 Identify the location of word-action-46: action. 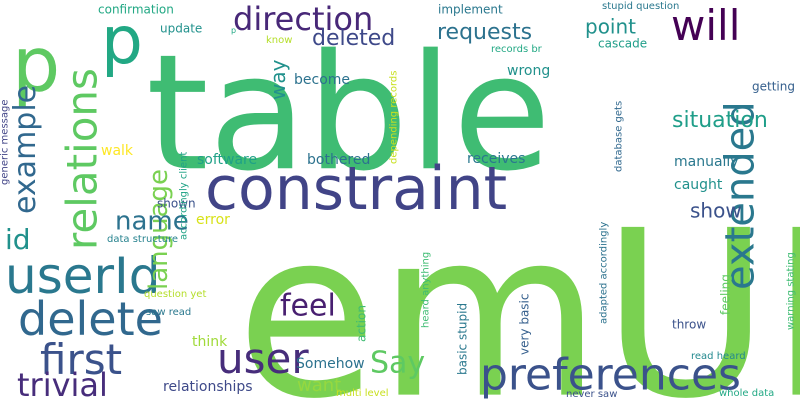
(361, 323).